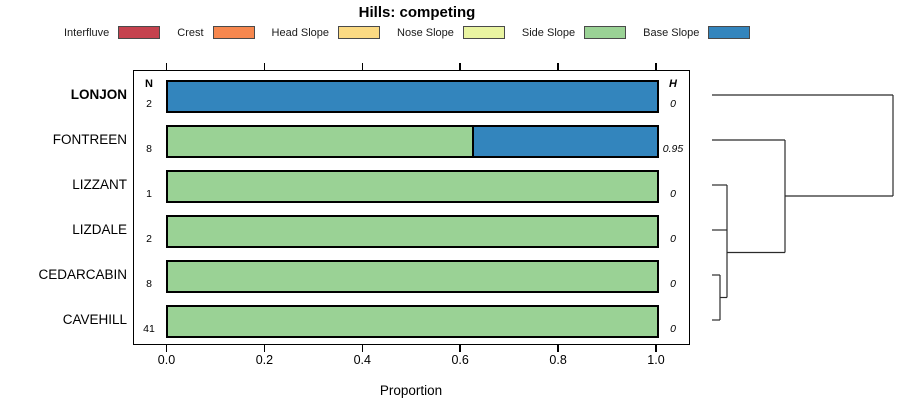 Image resolution: width=900 pixels, height=420 pixels. What do you see at coordinates (233, 32) in the screenshot?
I see `legend-swatch-crest` at bounding box center [233, 32].